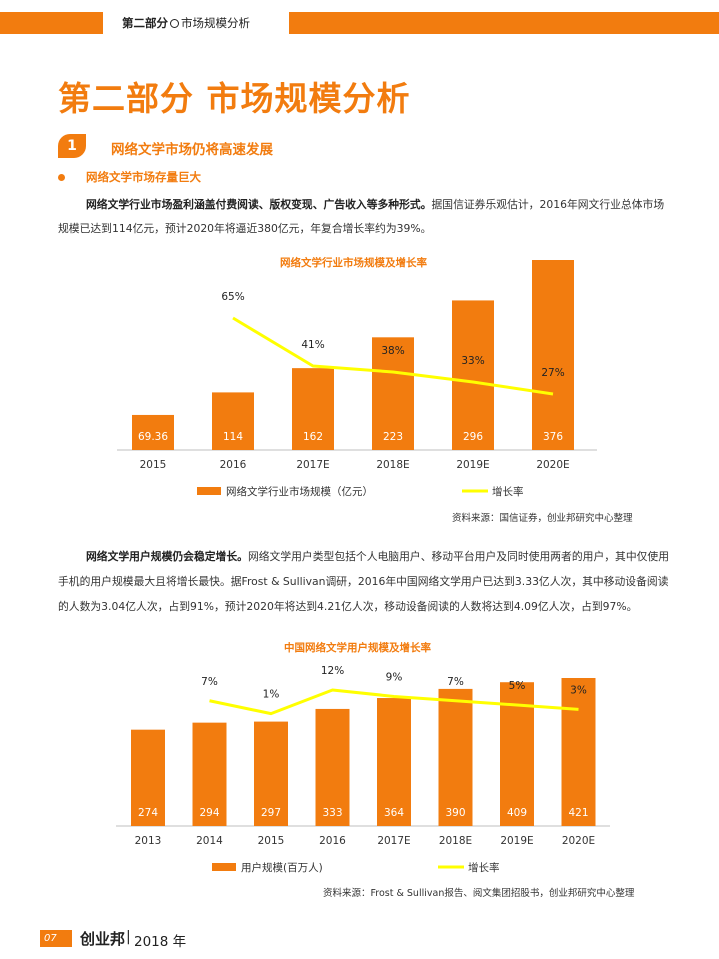 This screenshot has height=959, width=719. I want to click on chart-1-legend-bar-label: 网络文学行业市场规模（亿元）, so click(299, 491).